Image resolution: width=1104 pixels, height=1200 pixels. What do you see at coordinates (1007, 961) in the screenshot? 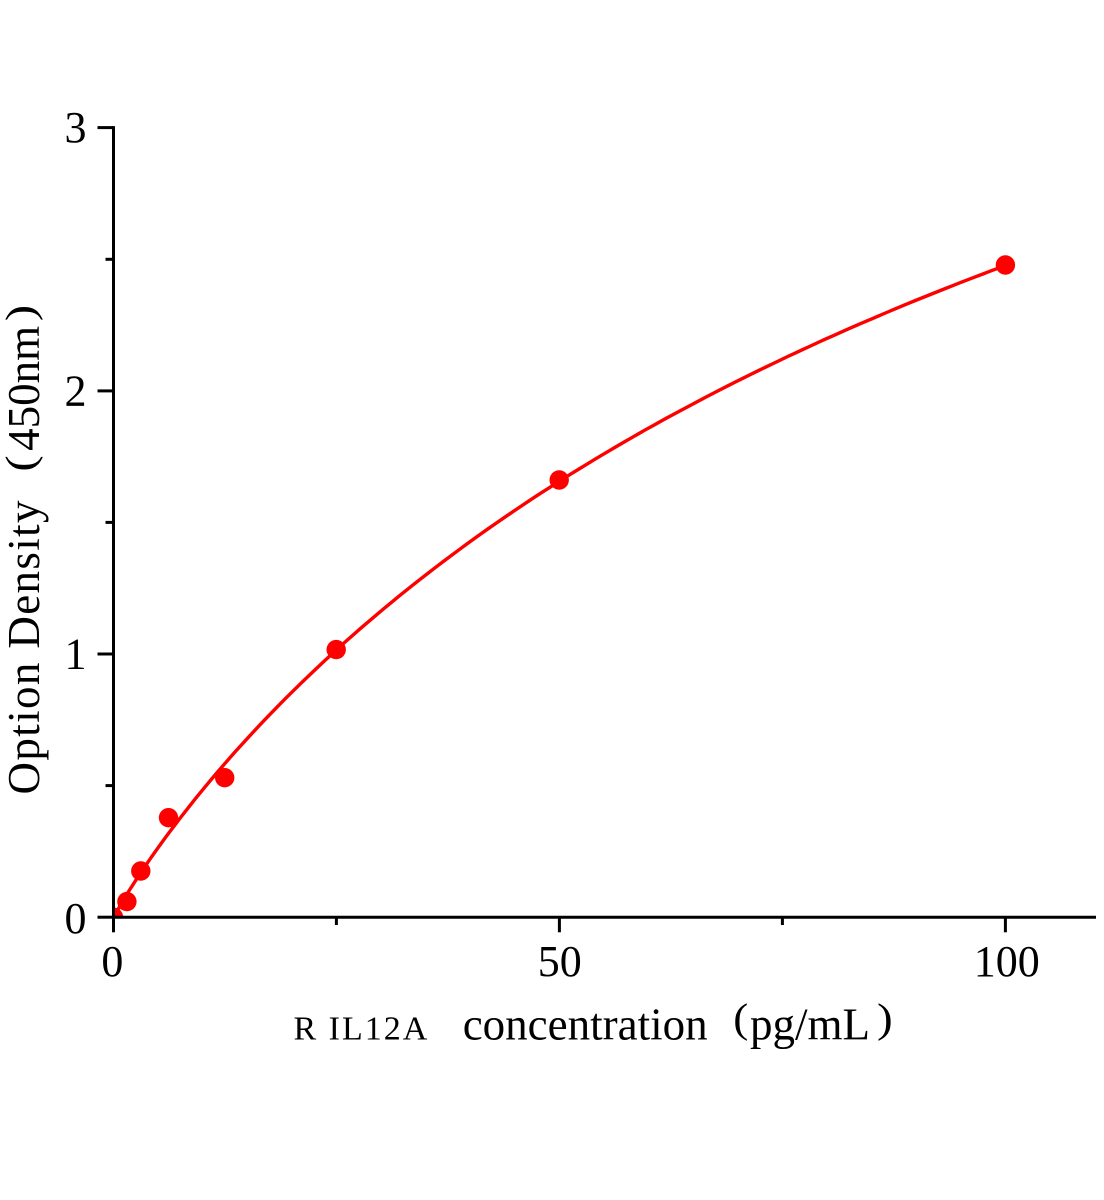
I see `svg-text: 100` at bounding box center [1007, 961].